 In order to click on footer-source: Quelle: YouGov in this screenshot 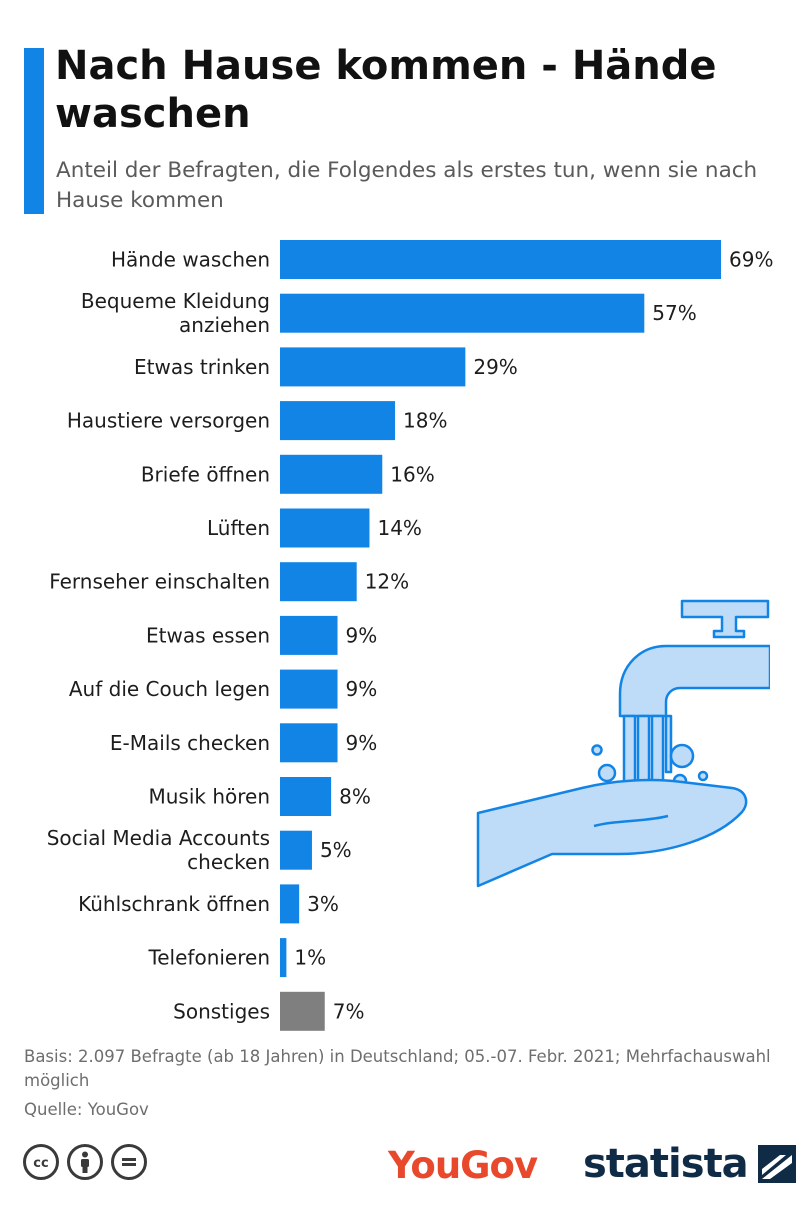, I will do `click(86, 1109)`.